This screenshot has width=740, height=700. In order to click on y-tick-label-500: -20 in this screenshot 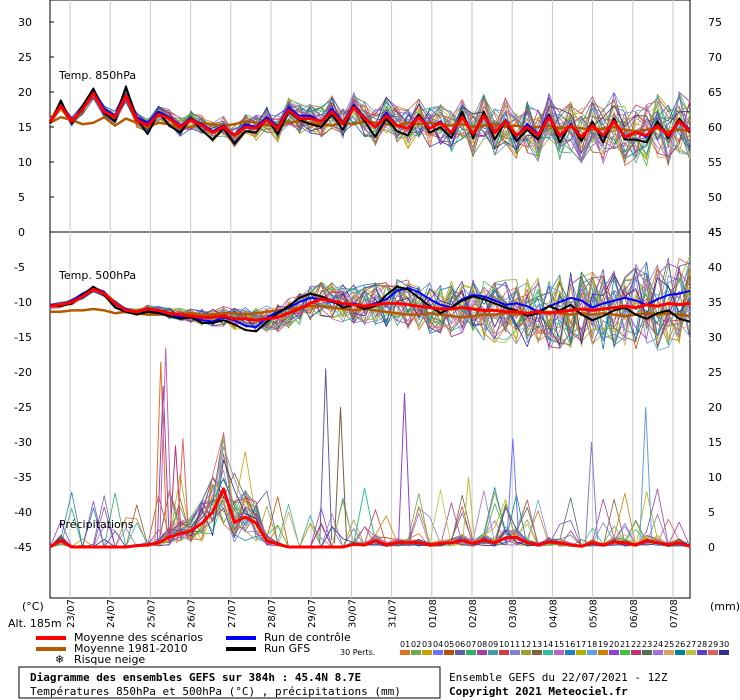, I will do `click(23, 372)`.